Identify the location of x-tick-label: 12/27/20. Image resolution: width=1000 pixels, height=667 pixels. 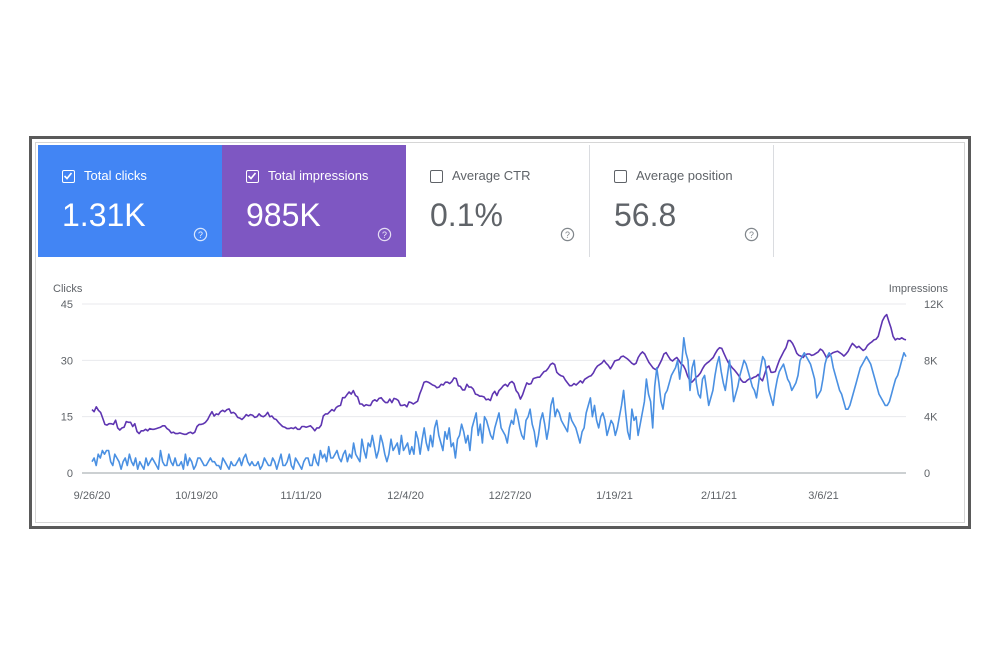
(510, 496).